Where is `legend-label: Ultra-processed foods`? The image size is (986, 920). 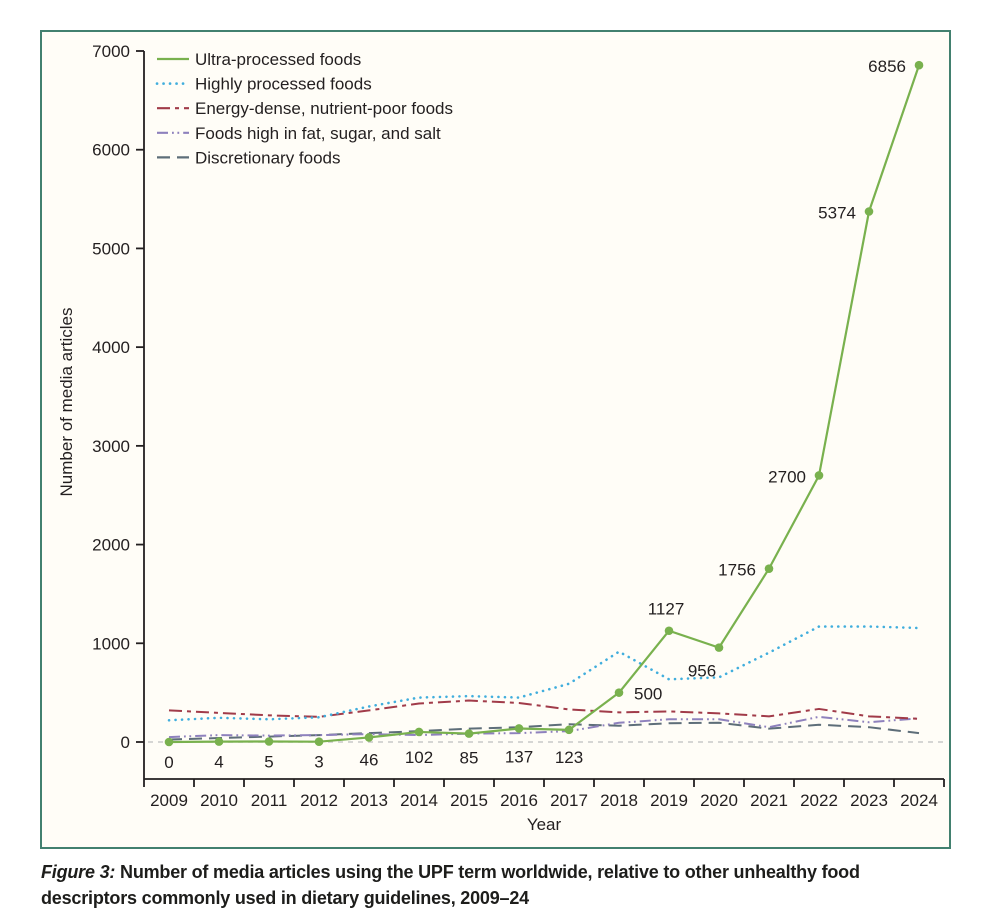 legend-label: Ultra-processed foods is located at coordinates (278, 59).